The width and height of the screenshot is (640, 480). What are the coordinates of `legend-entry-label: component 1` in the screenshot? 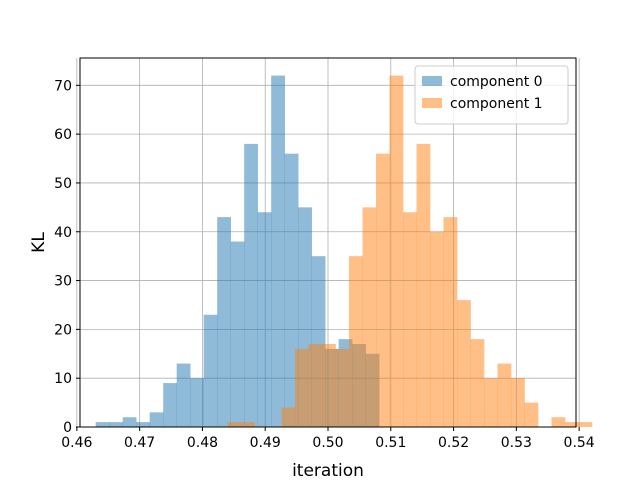 It's located at (496, 104).